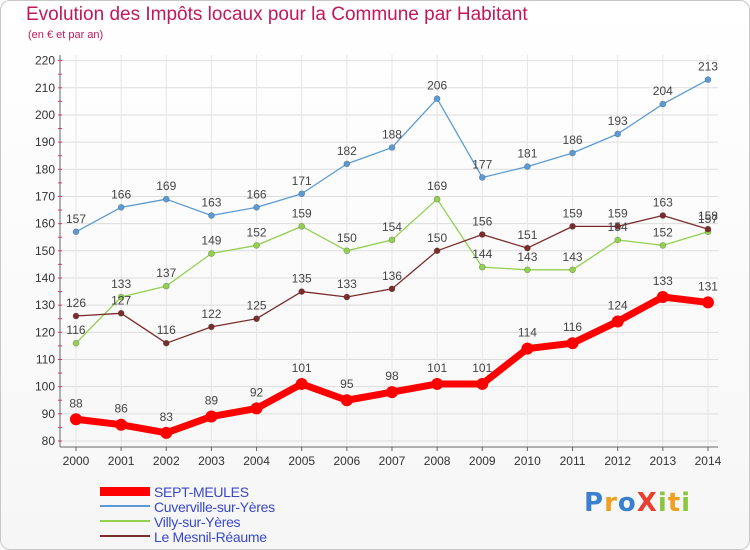  Describe the element at coordinates (211, 314) in the screenshot. I see `data-label-le-mesnil-reaume: 122` at that location.